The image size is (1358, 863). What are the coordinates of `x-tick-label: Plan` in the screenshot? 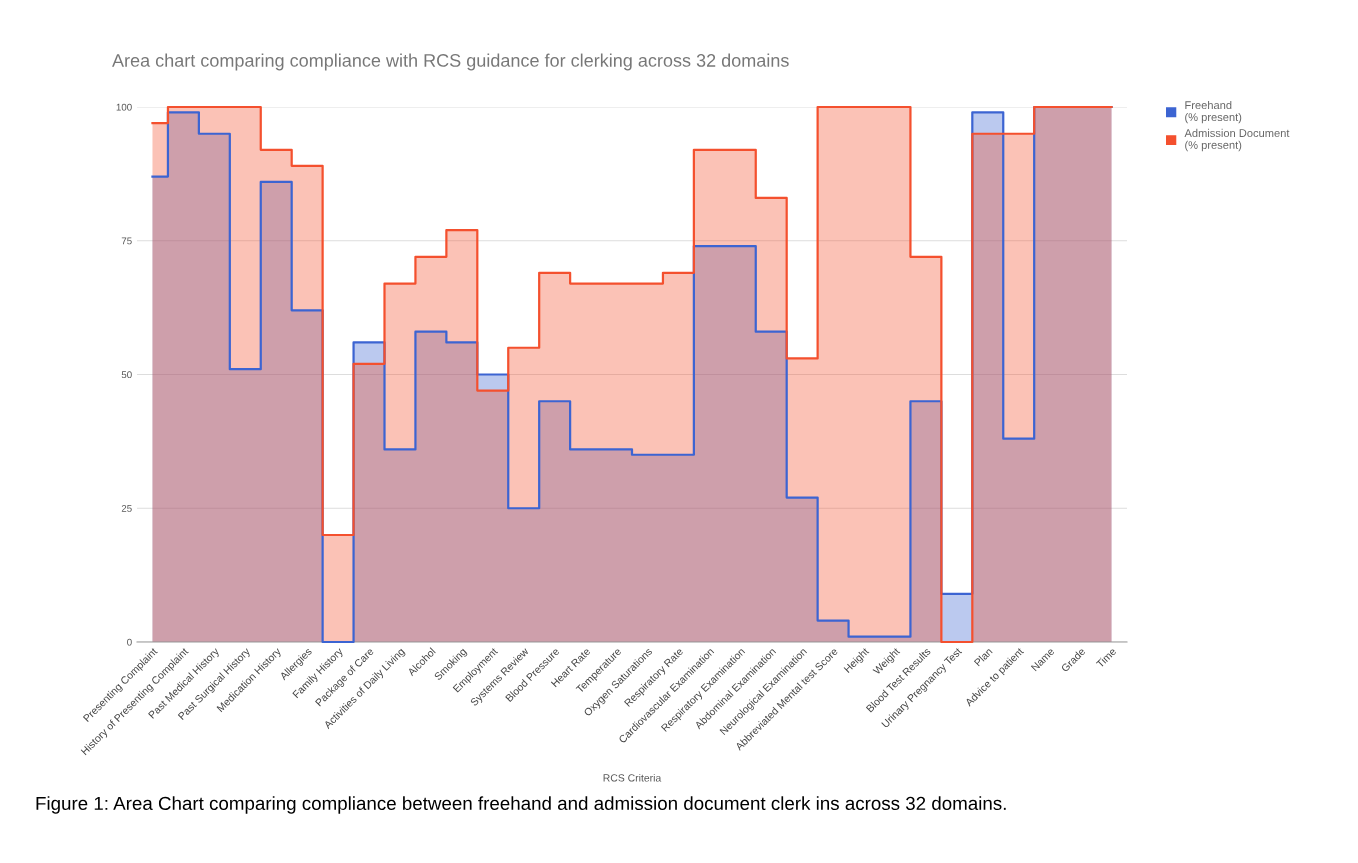 It's located at (983, 657).